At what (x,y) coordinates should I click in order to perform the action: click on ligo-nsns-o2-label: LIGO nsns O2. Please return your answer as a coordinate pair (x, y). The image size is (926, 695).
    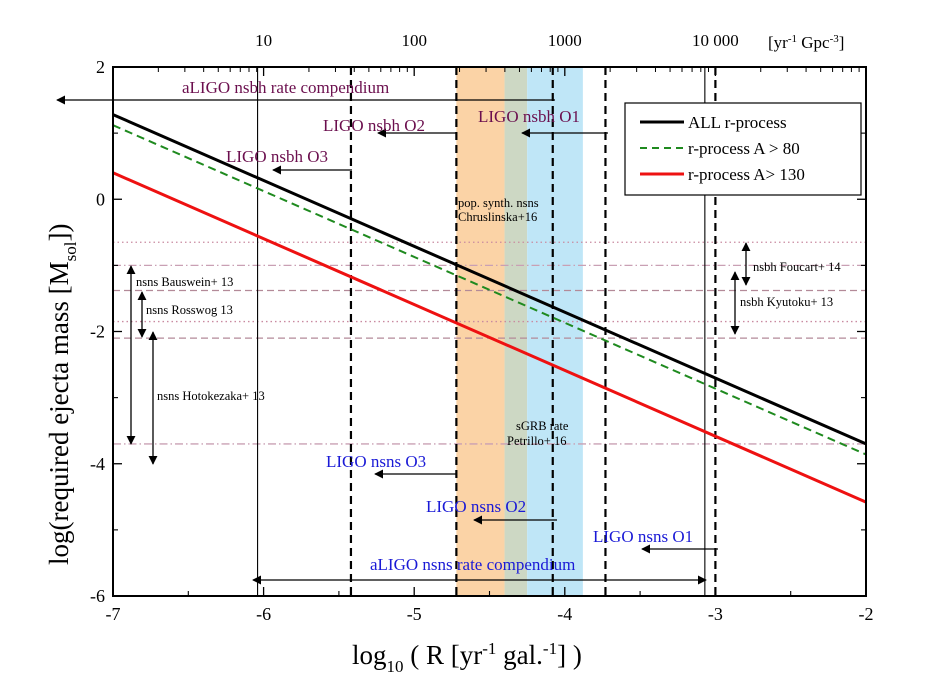
    Looking at the image, I should click on (476, 506).